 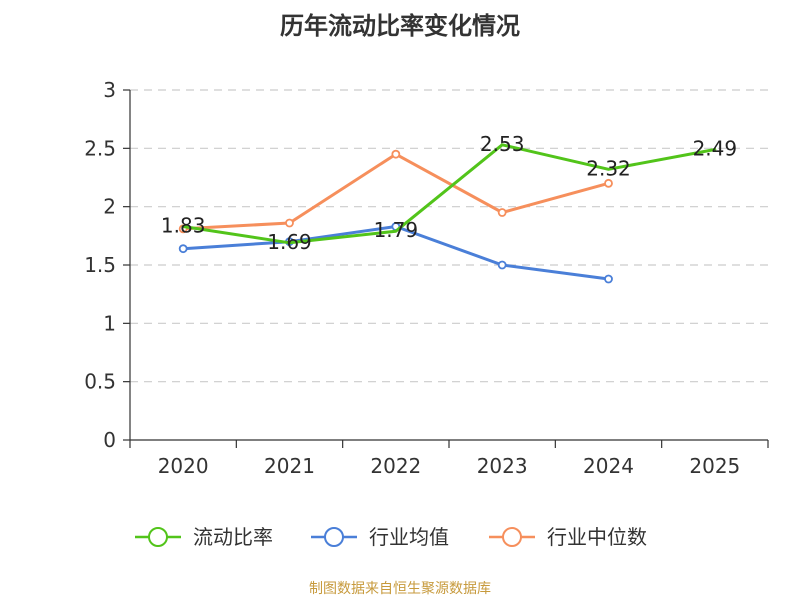 I want to click on data-source-note: 制图数据来自恒生聚源数据库, so click(x=400, y=589).